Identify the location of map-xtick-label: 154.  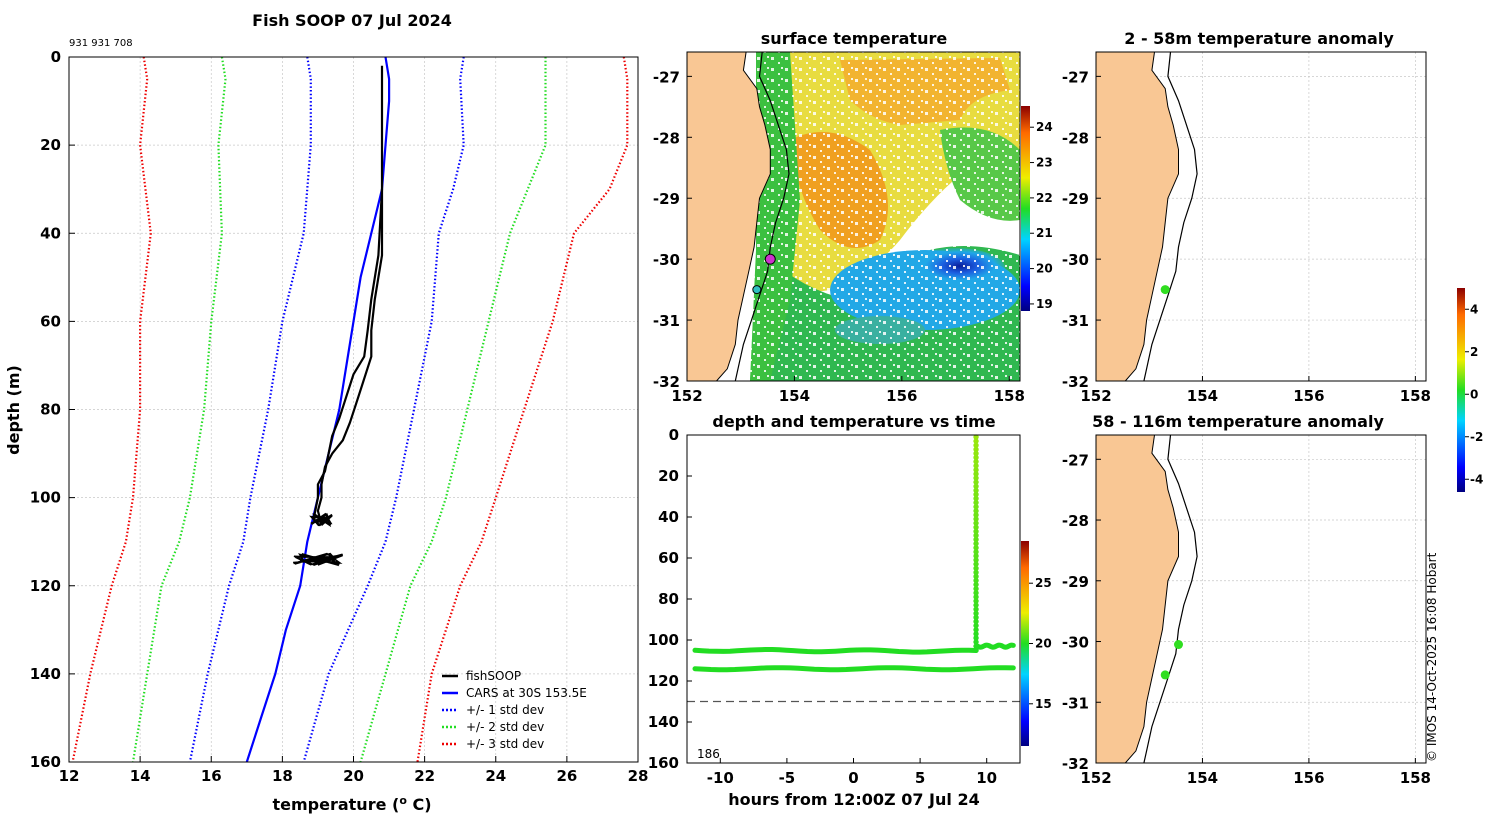
(794, 396).